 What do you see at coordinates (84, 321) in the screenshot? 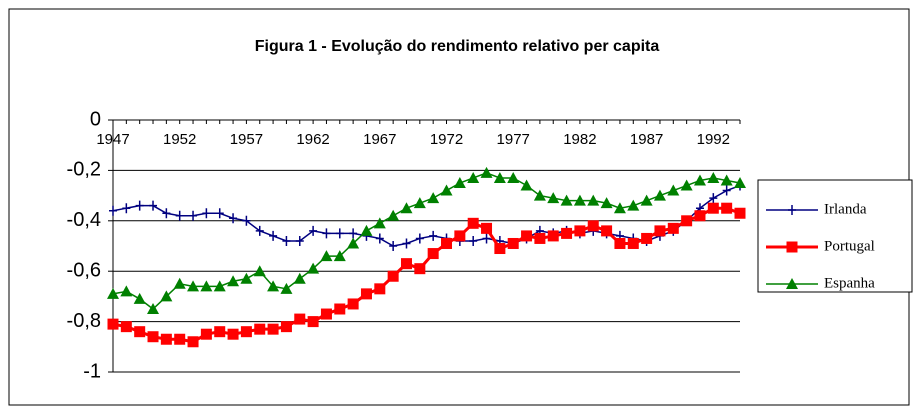
I see `y-tick-label: -0,8` at bounding box center [84, 321].